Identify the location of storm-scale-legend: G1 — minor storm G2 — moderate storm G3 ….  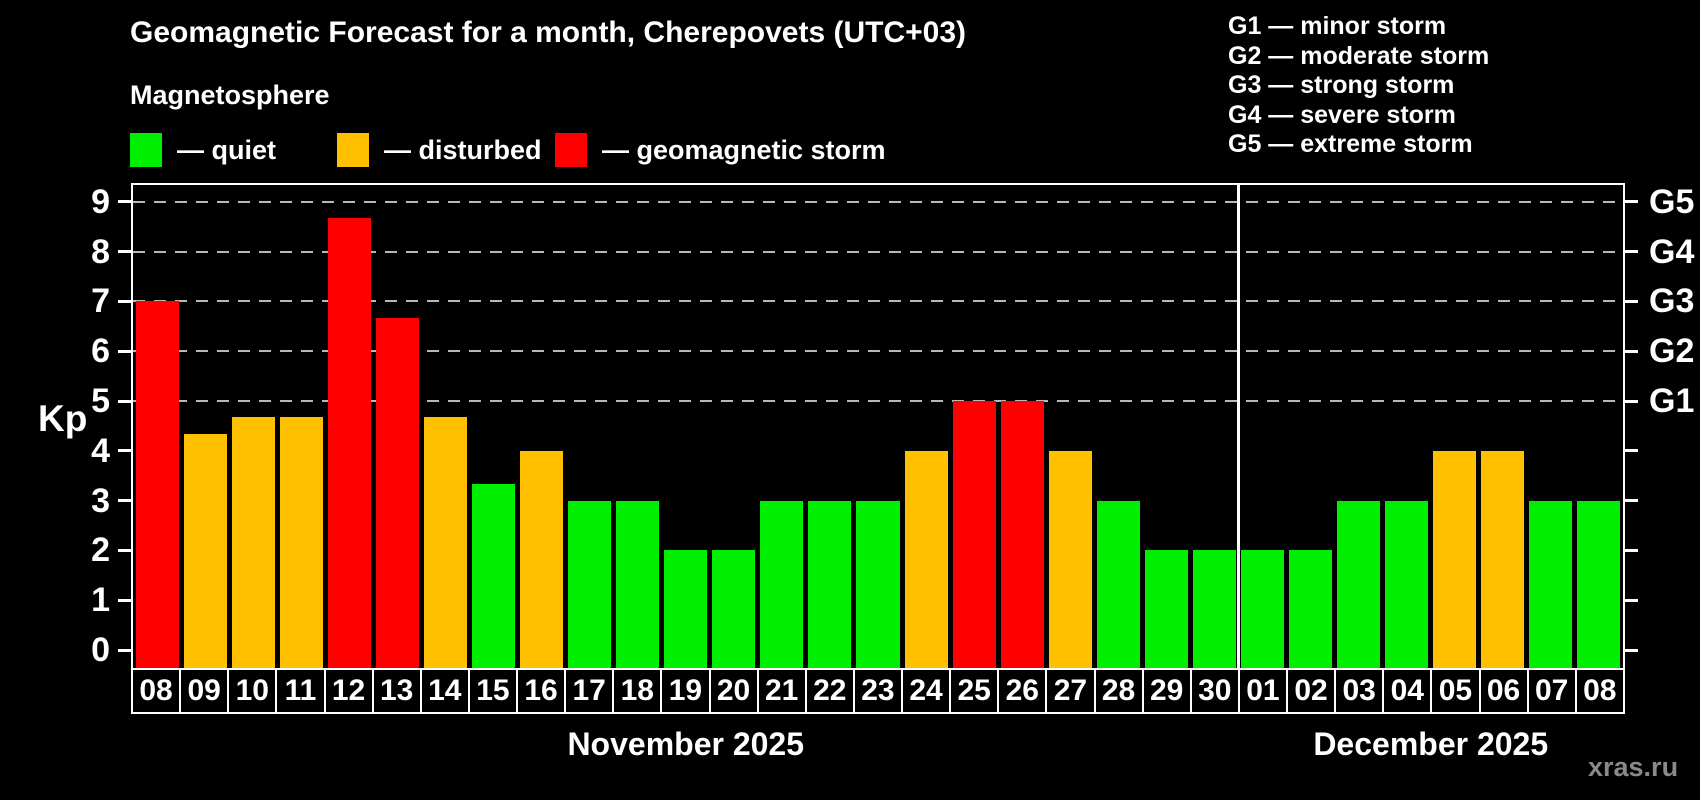
(1358, 86).